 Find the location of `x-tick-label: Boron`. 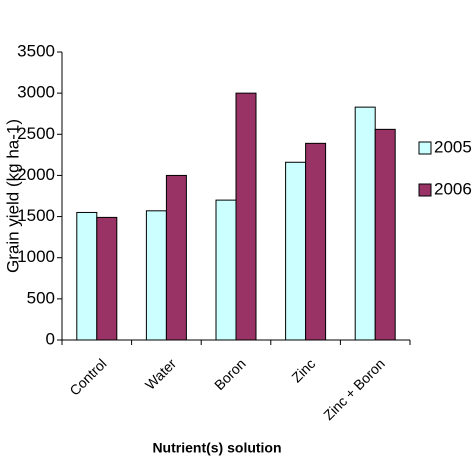

x-tick-label: Boron is located at coordinates (230, 374).